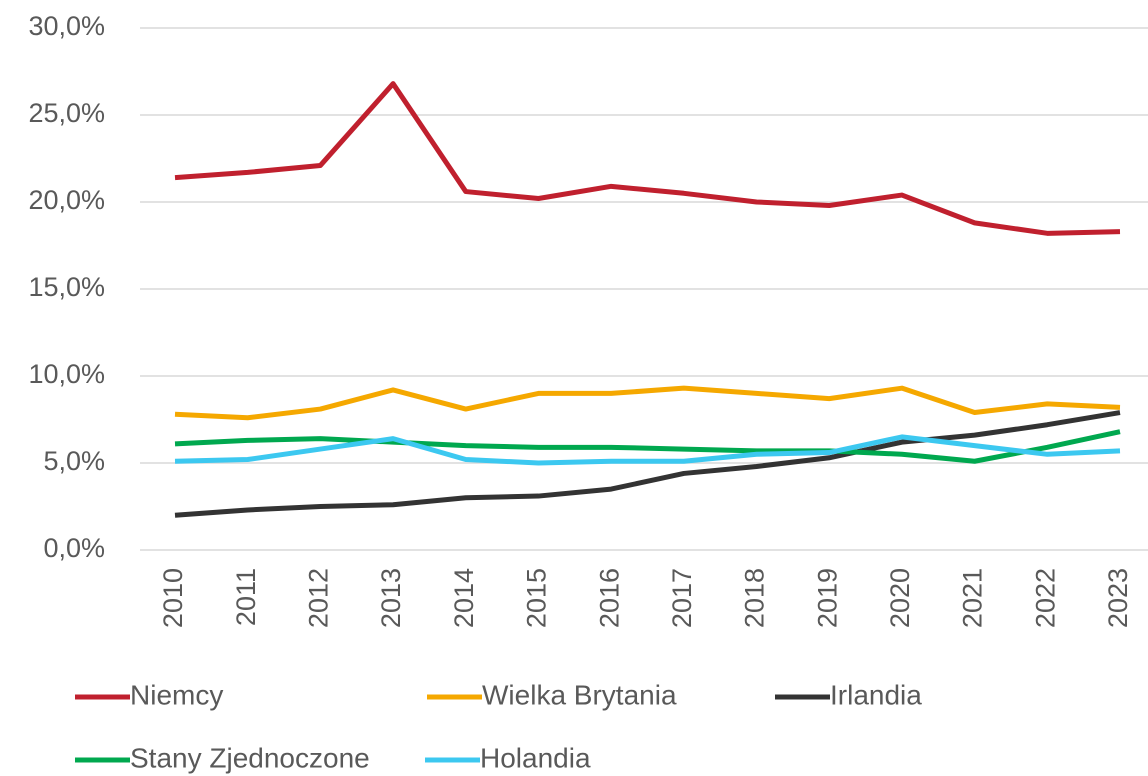  What do you see at coordinates (74, 461) in the screenshot?
I see `y-tick-label: 5,0%` at bounding box center [74, 461].